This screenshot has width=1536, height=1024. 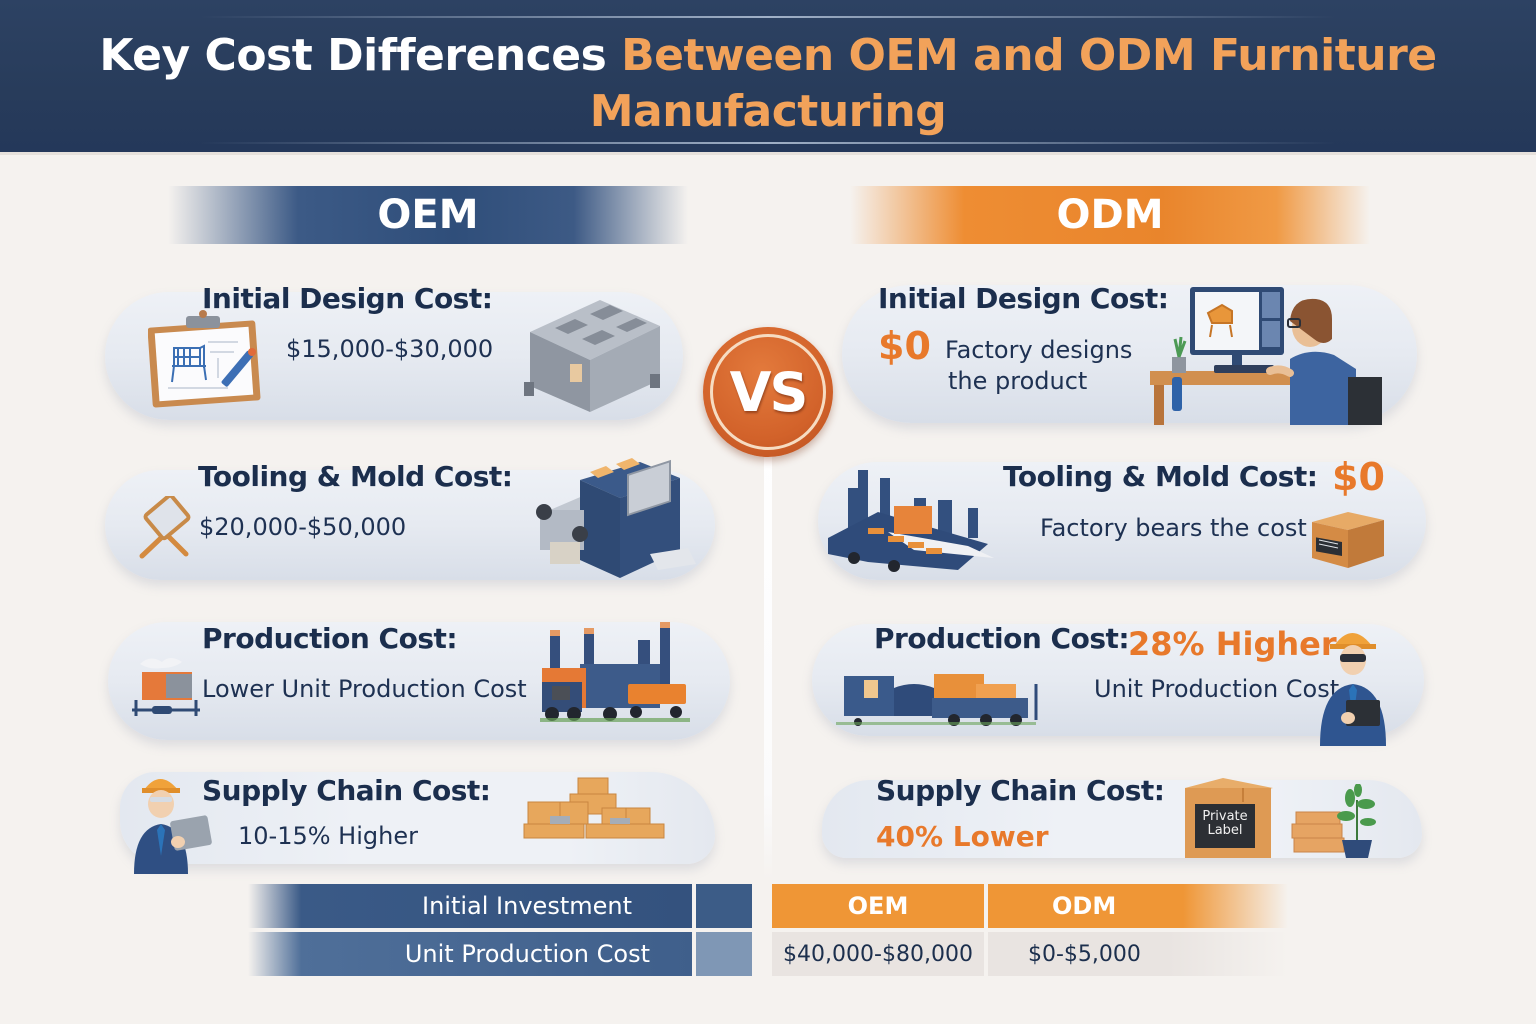 I want to click on odm-design-value-line2: the product, so click(x=1018, y=381).